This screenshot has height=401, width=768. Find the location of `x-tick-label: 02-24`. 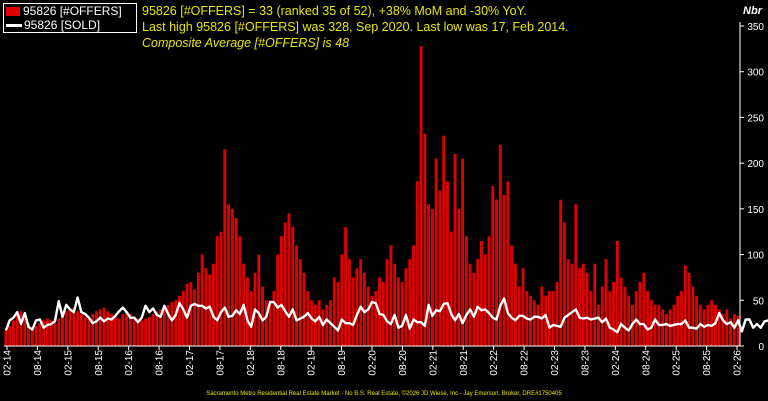

x-tick-label: 02-24 is located at coordinates (616, 363).